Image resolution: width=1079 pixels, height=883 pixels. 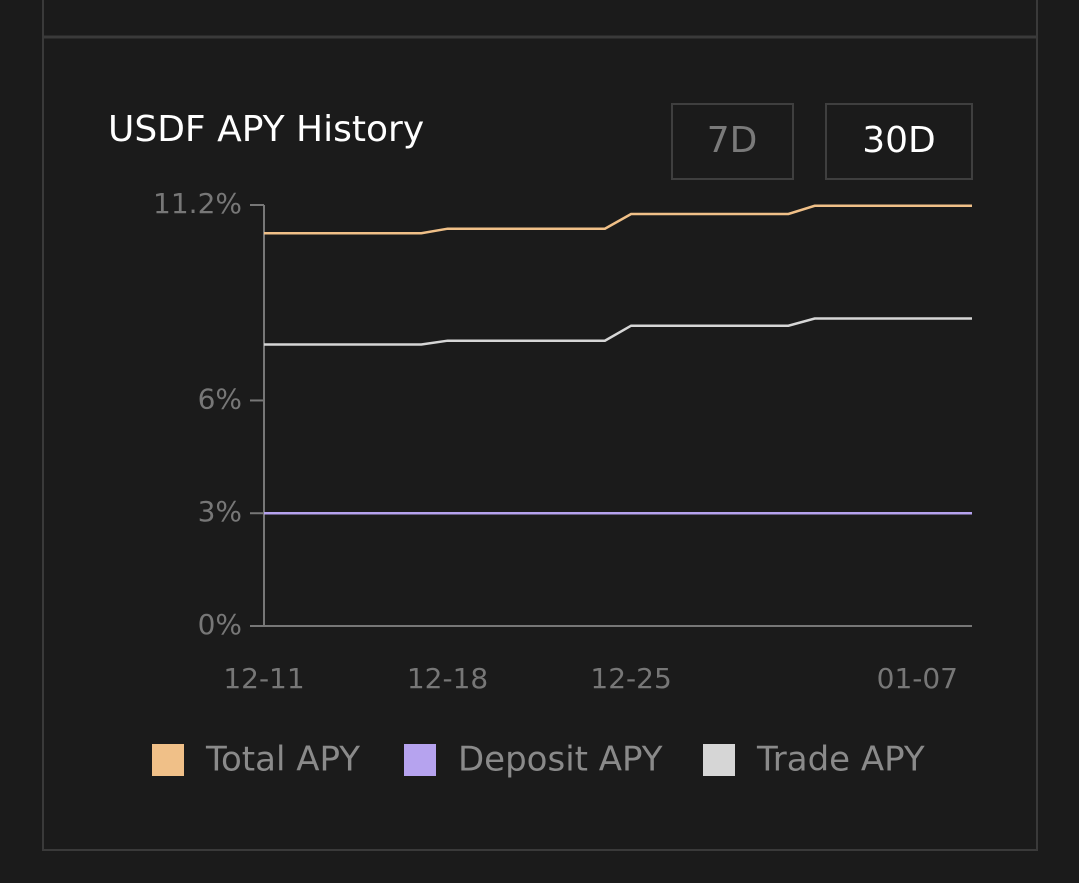 I want to click on x-tick-label: 01-07, so click(x=917, y=678).